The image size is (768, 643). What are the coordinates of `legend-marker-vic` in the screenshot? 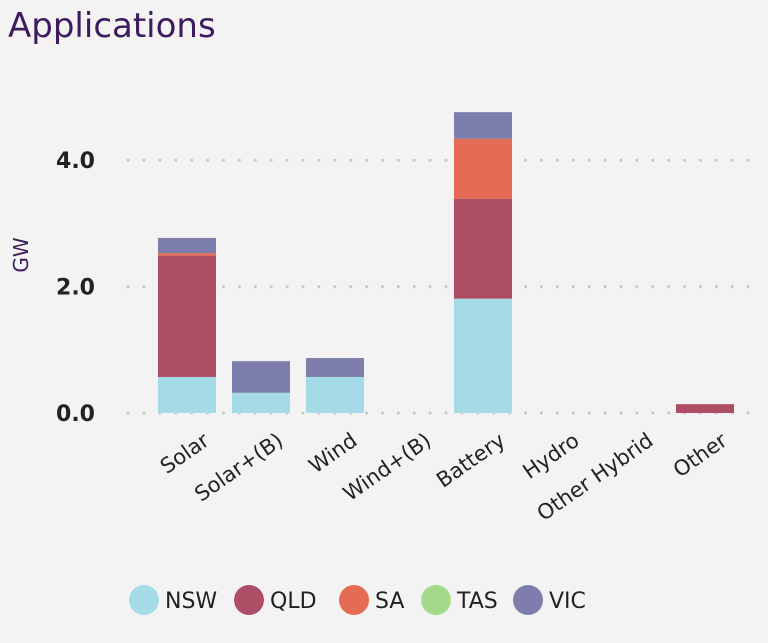 It's located at (528, 600).